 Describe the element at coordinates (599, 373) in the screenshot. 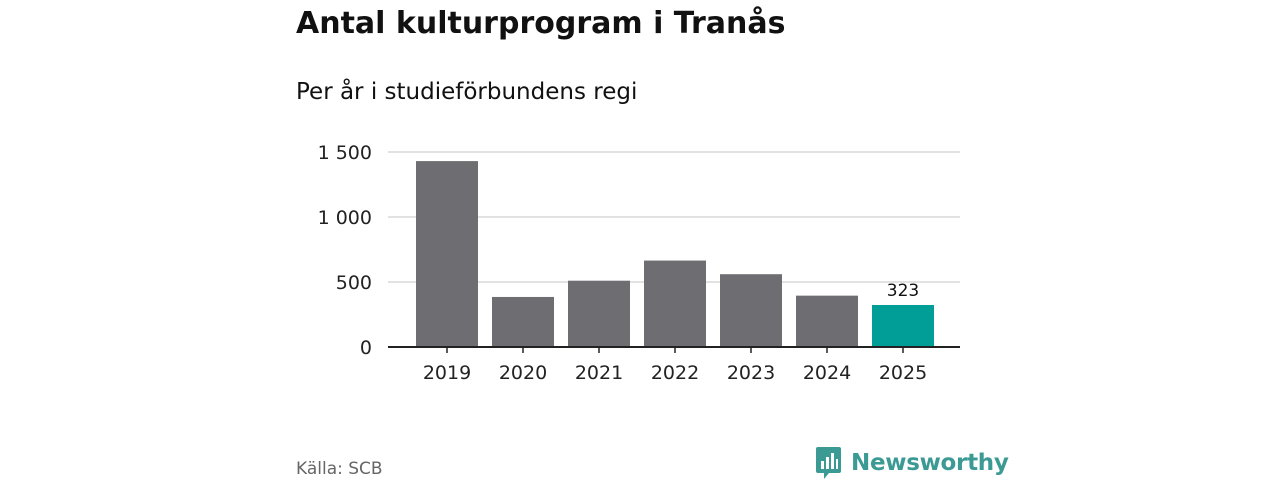

I see `x-tick-label: 2021` at that location.